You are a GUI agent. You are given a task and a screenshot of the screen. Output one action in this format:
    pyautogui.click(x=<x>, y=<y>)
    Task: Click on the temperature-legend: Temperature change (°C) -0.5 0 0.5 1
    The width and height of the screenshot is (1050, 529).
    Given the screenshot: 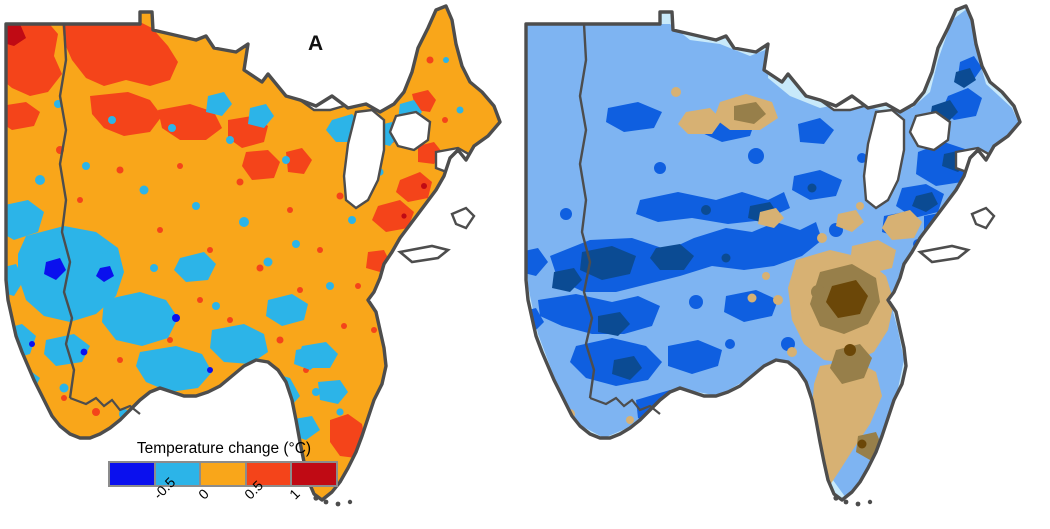 What is the action you would take?
    pyautogui.click(x=223, y=484)
    